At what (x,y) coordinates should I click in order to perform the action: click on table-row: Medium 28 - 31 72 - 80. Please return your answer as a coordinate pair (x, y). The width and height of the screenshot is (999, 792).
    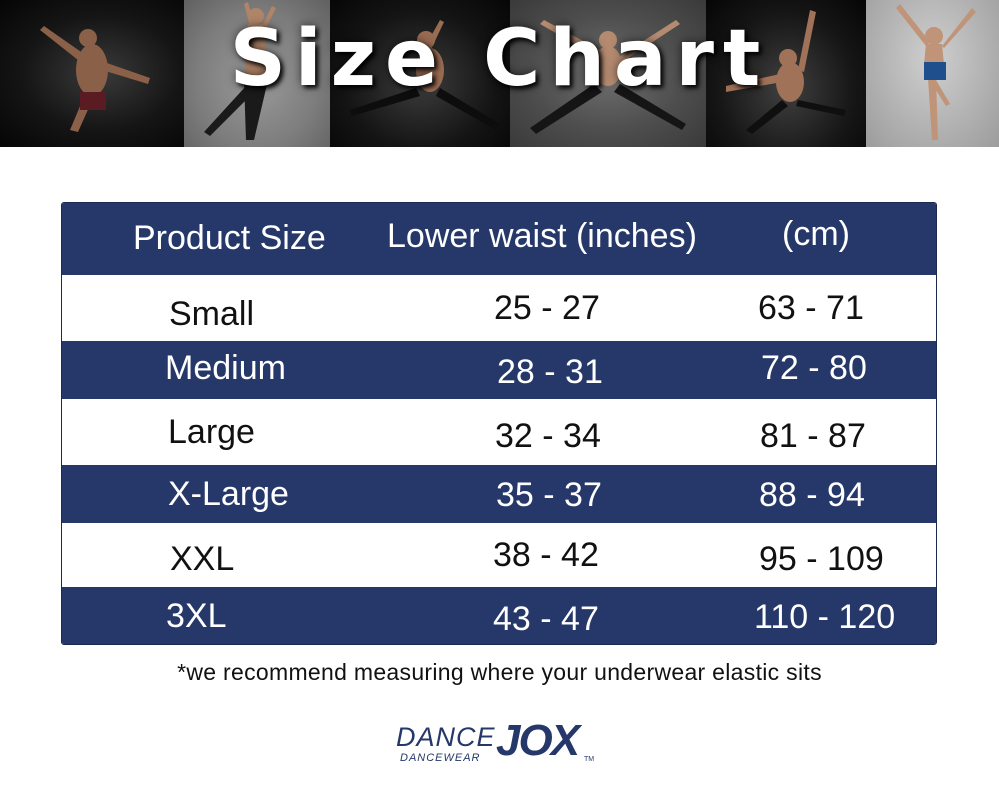
    Looking at the image, I should click on (499, 370).